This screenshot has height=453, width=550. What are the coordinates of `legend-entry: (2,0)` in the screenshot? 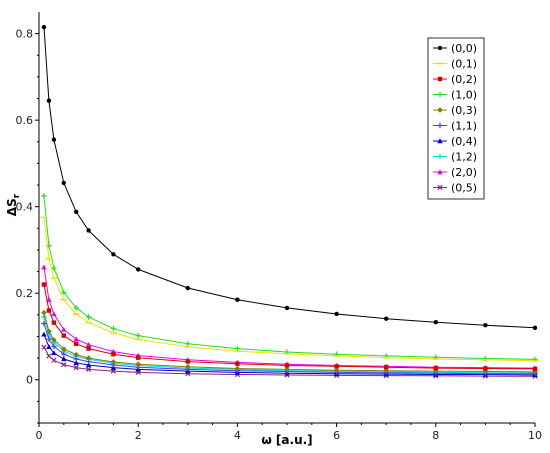 It's located at (455, 172).